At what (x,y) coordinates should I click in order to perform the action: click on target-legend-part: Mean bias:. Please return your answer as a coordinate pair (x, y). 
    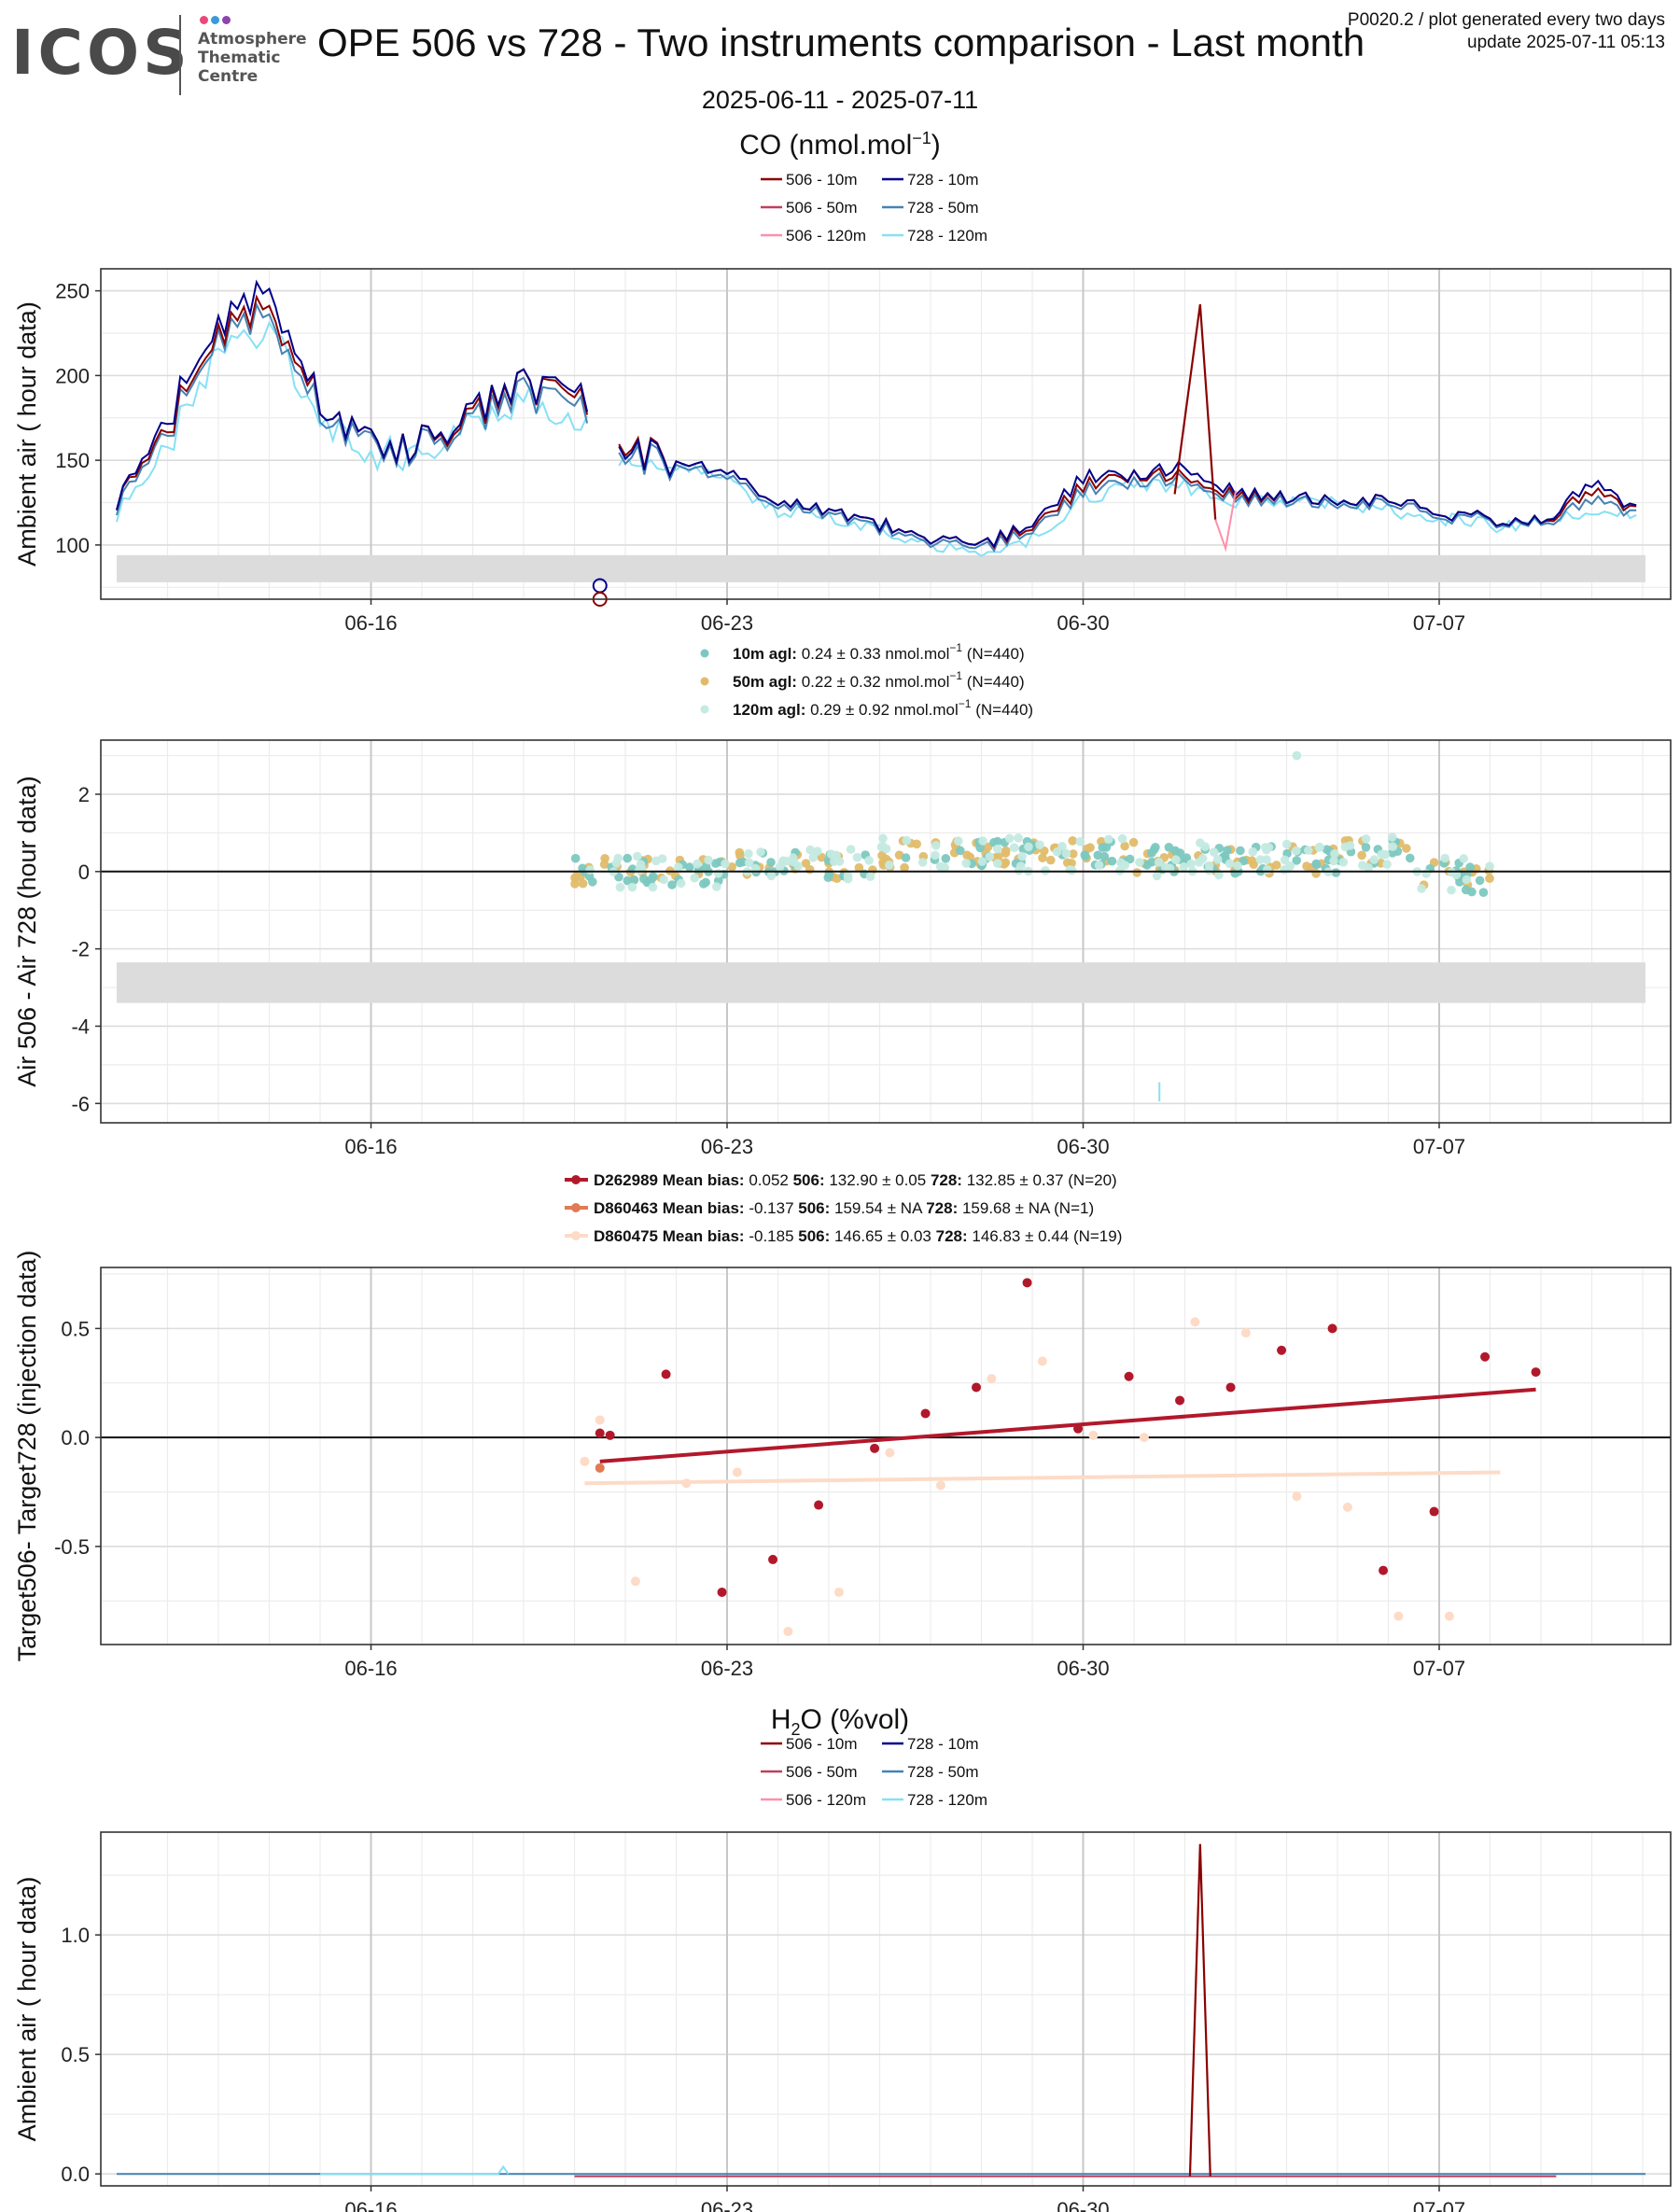
    Looking at the image, I should click on (706, 1180).